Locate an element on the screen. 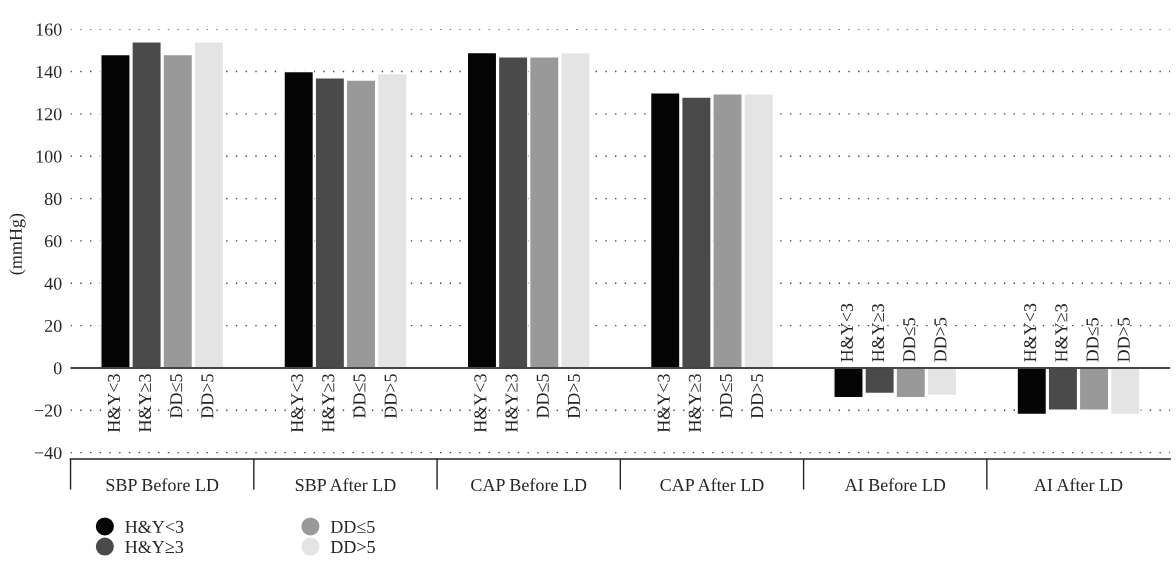 The height and width of the screenshot is (573, 1176). y-tick-label: −20 is located at coordinates (48, 410).